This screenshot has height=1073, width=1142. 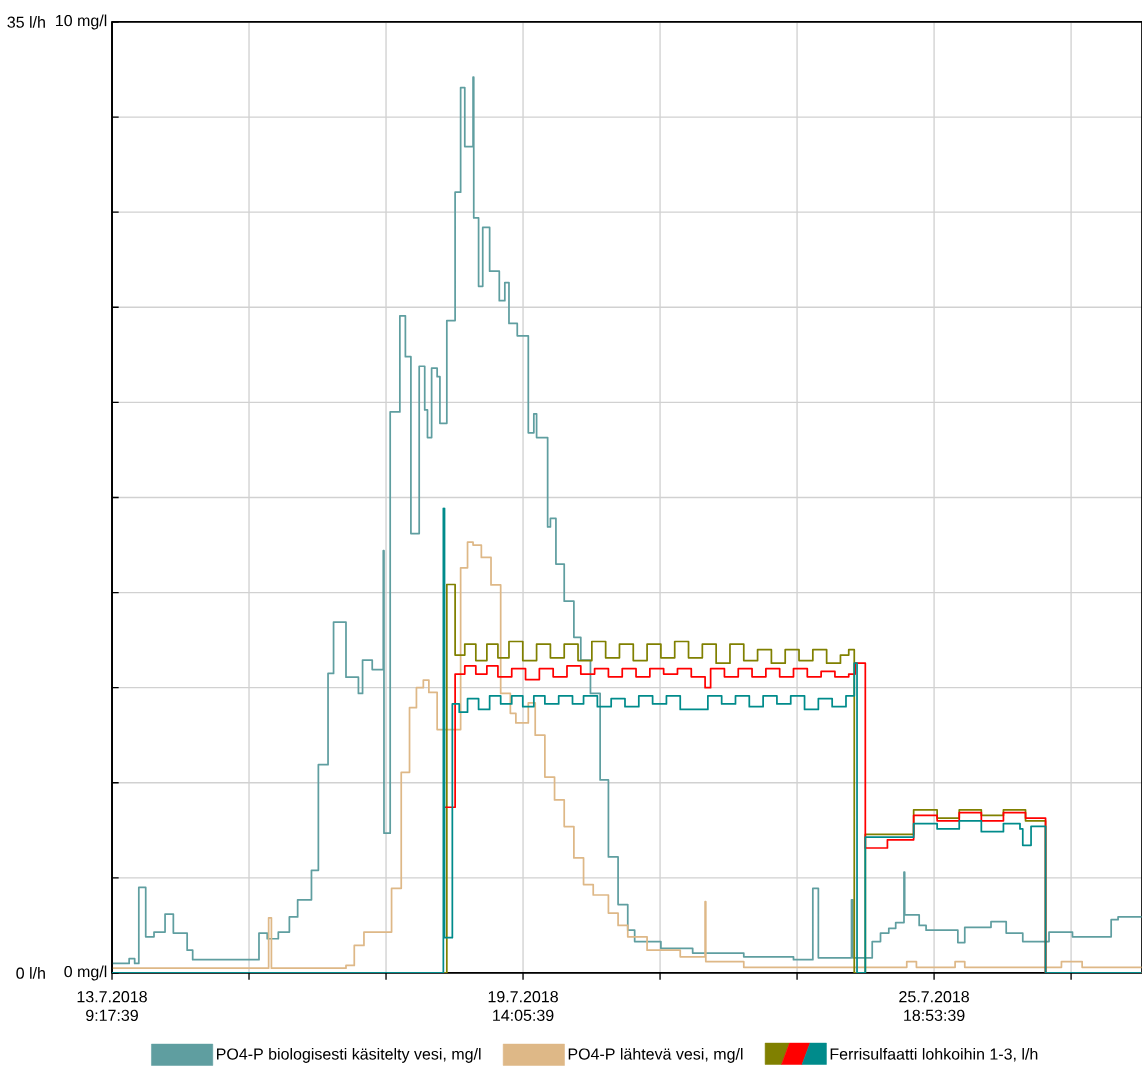 What do you see at coordinates (26, 22) in the screenshot?
I see `y2-tick-label: 35 l/h` at bounding box center [26, 22].